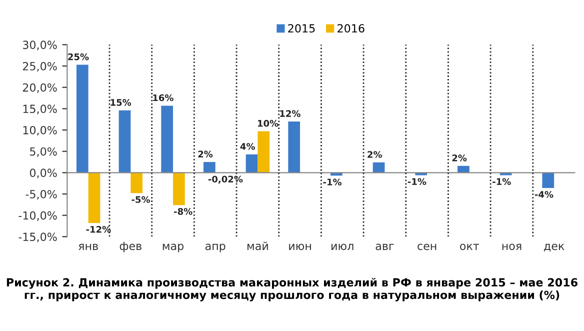  I want to click on x-tick-label: дек, so click(554, 248).